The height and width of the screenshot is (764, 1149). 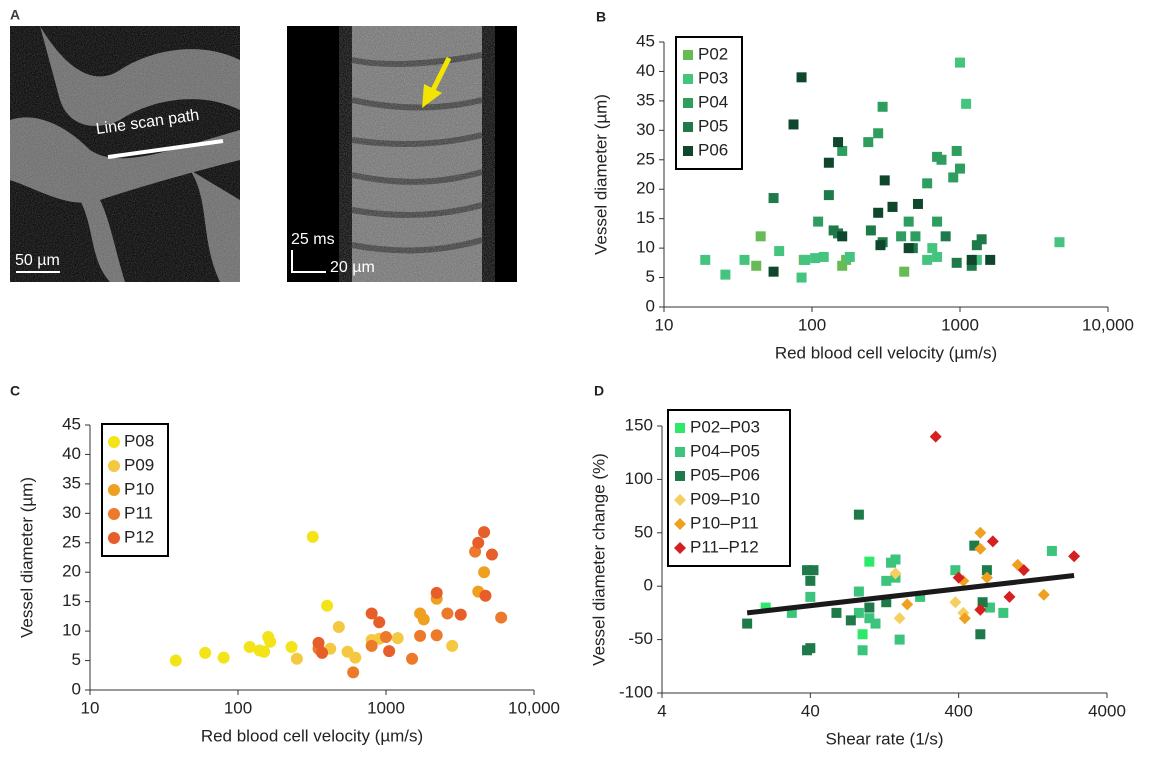 I want to click on legend-label: P08, so click(x=139, y=440).